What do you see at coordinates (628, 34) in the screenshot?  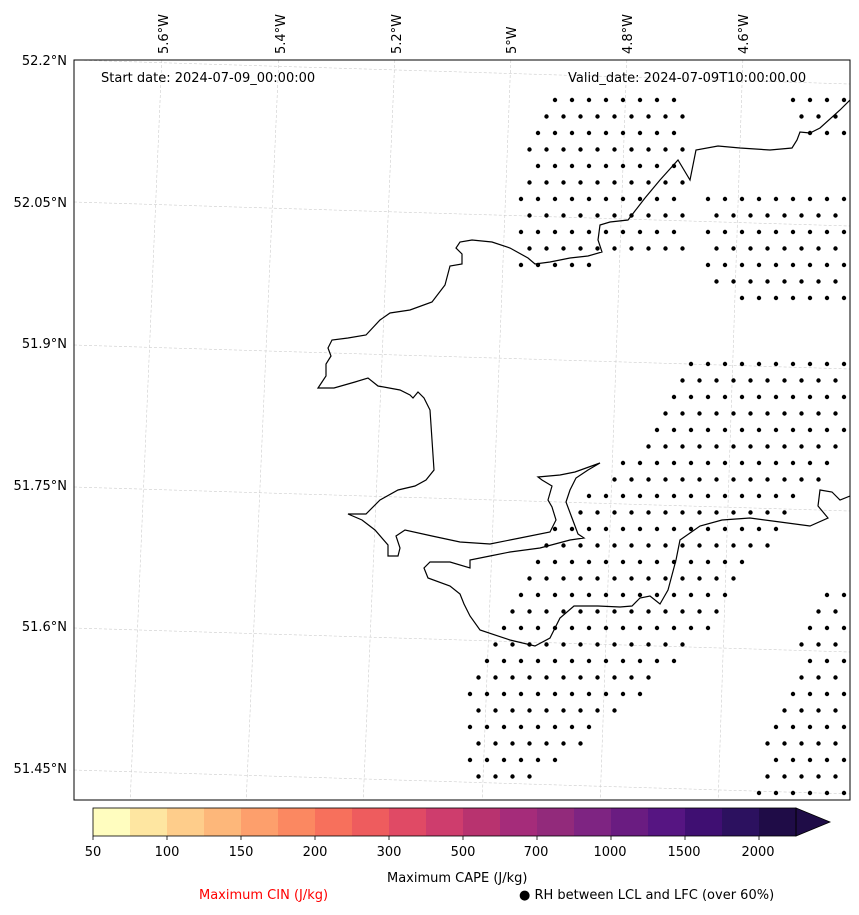 I see `longitude-tick-label: 4.8°W` at bounding box center [628, 34].